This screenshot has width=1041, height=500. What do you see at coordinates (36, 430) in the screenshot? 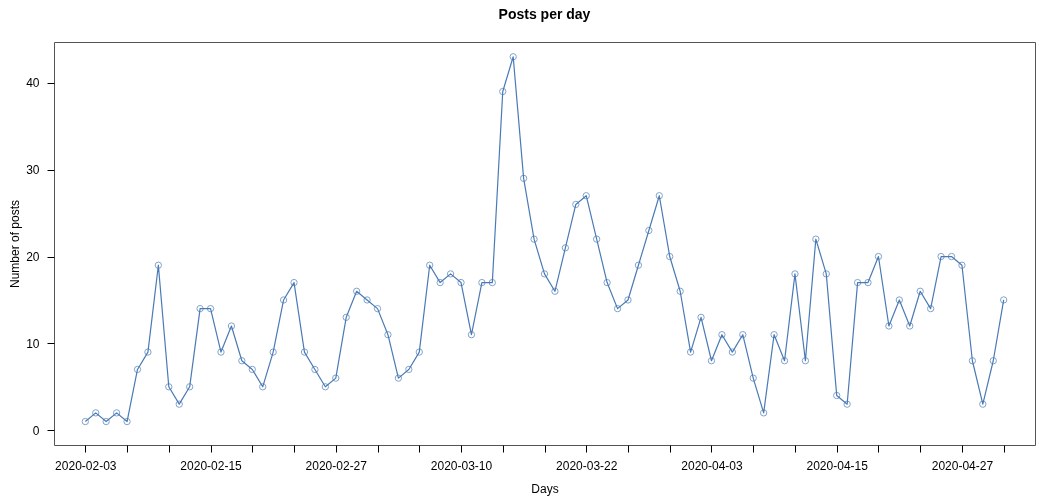
I see `y-tick-label: 0` at bounding box center [36, 430].